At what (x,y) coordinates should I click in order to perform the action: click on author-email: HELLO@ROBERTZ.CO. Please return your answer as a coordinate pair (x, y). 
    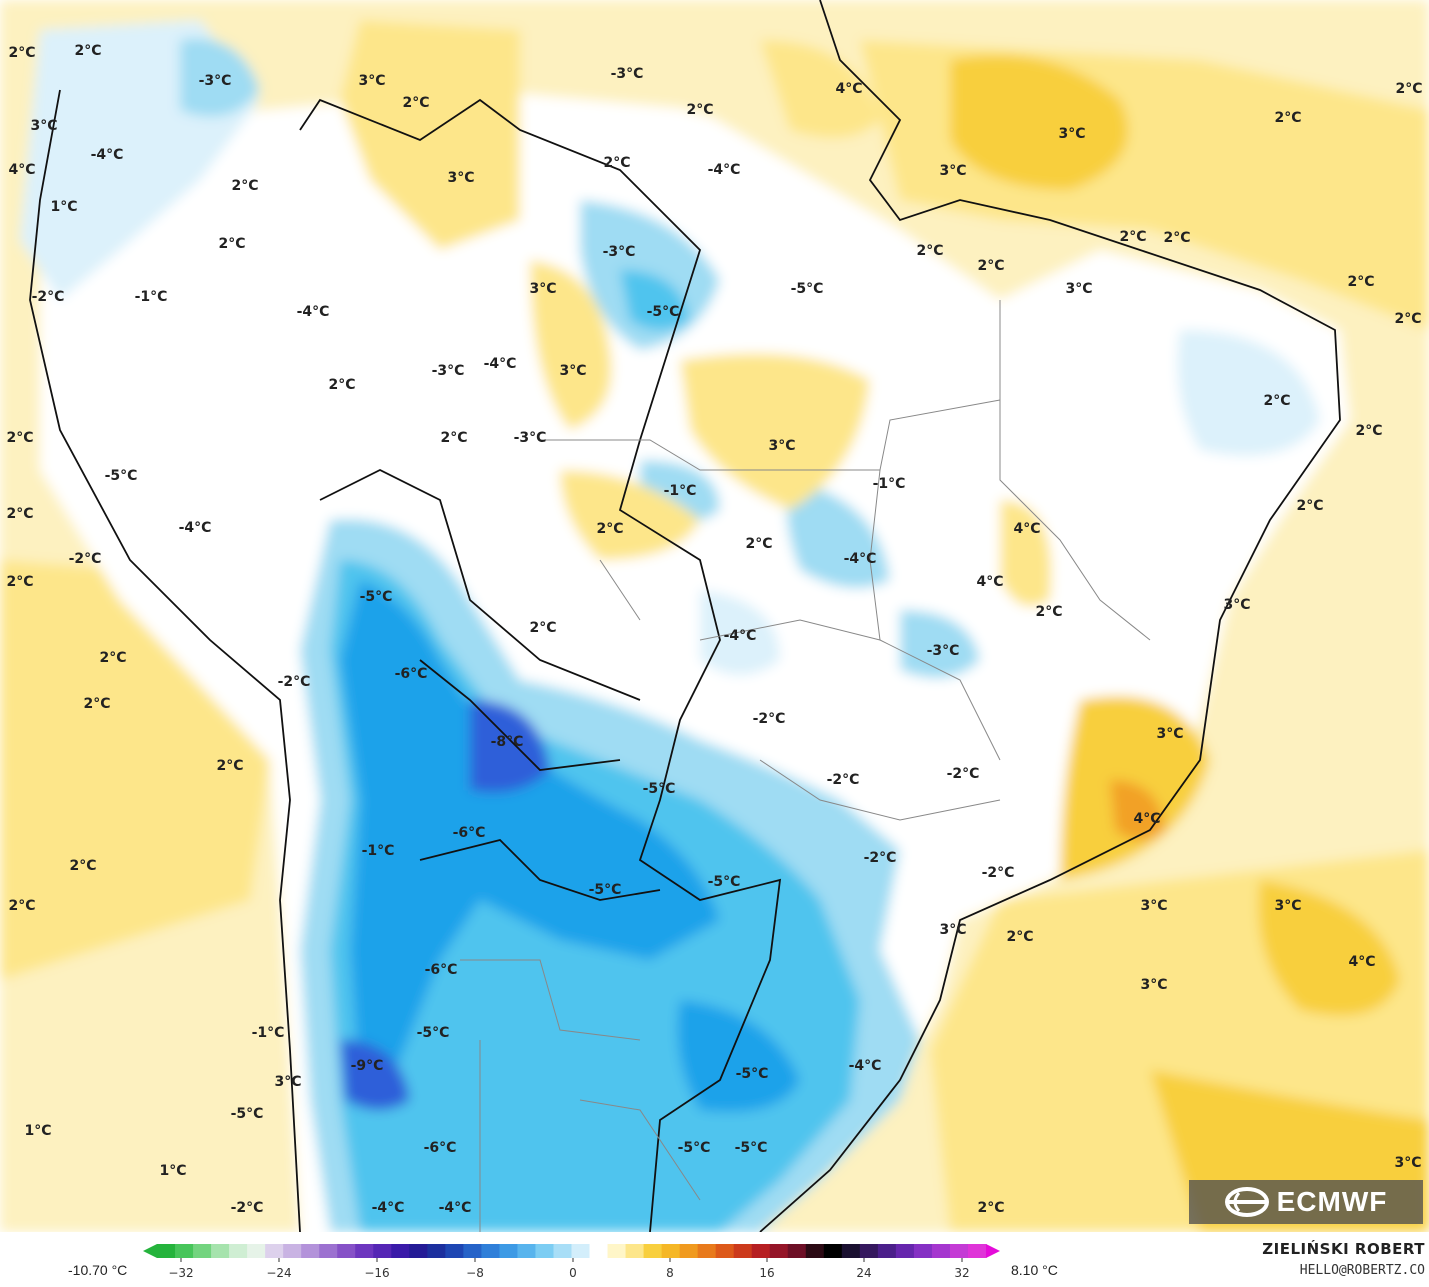
    Looking at the image, I should click on (1362, 1270).